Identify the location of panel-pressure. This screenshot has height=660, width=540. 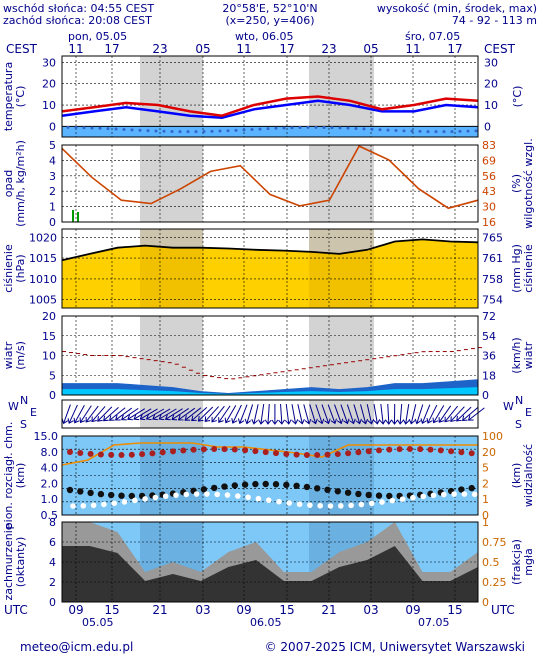
(270, 268).